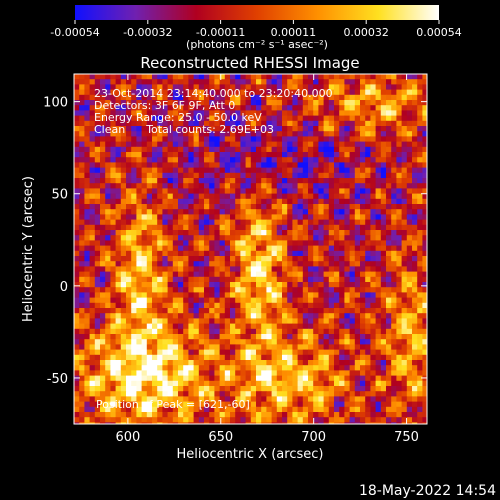  Describe the element at coordinates (257, 44) in the screenshot. I see `colorbar-unit-label: (photons cm⁻² s⁻¹ asec⁻²)` at that location.